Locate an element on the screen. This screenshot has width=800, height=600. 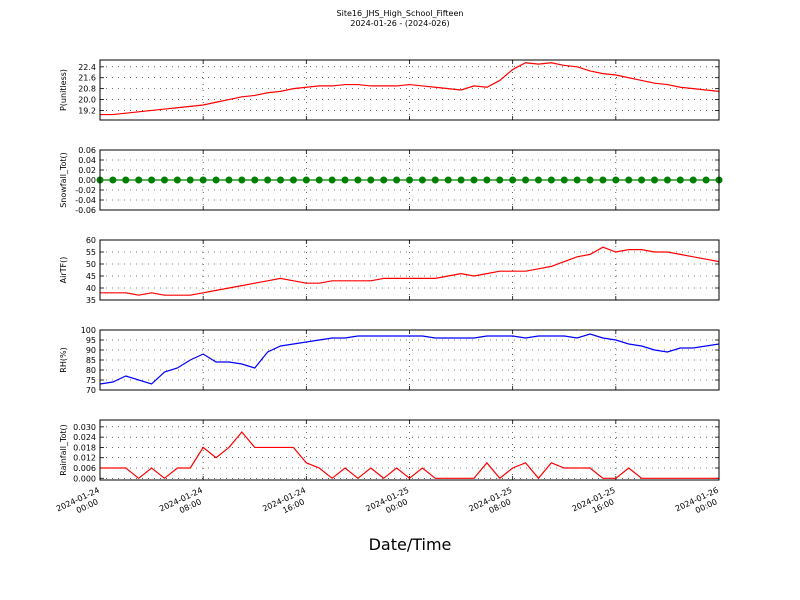
y-tick-label: 0.012 is located at coordinates (84, 458).